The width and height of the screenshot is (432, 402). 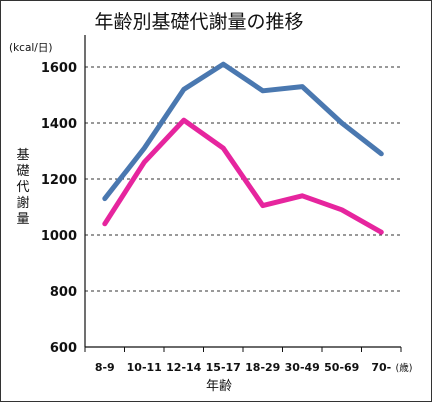 What do you see at coordinates (302, 367) in the screenshot?
I see `x-tick-label: 30-49` at bounding box center [302, 367].